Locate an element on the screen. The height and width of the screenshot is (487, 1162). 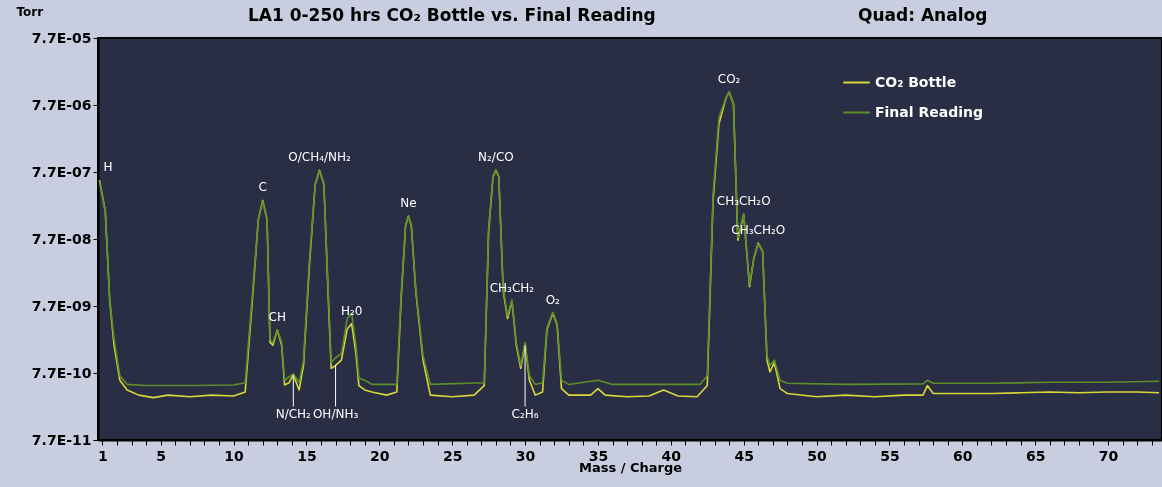
x-tick-label: 15 is located at coordinates (307, 455).